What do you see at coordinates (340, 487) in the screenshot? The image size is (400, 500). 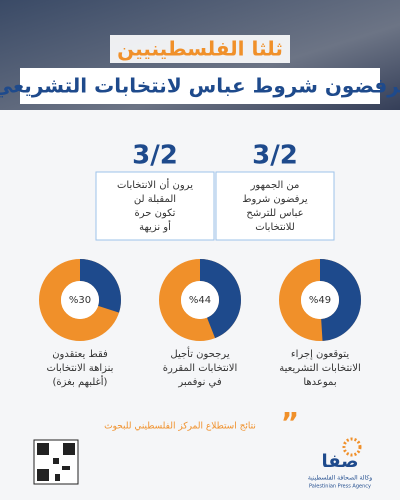 I see `agency-en: Palestinian Press Agency` at bounding box center [340, 487].